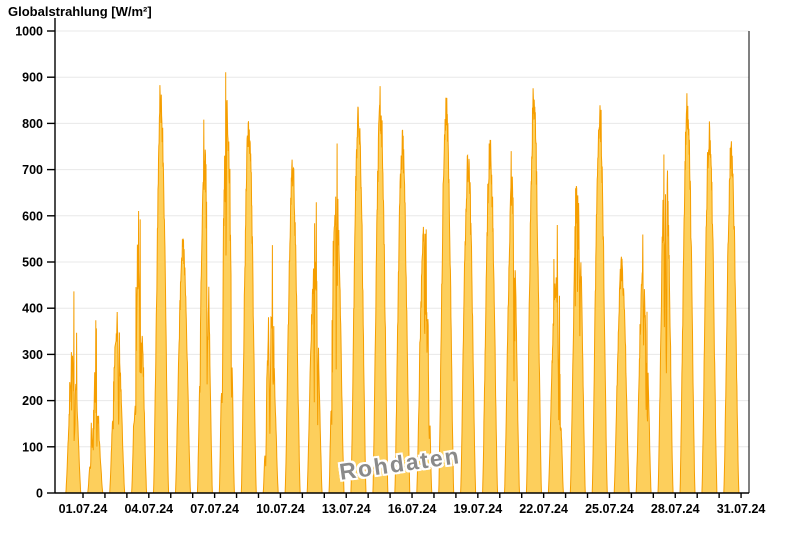  Describe the element at coordinates (32, 216) in the screenshot. I see `y-tick-label: 600` at that location.